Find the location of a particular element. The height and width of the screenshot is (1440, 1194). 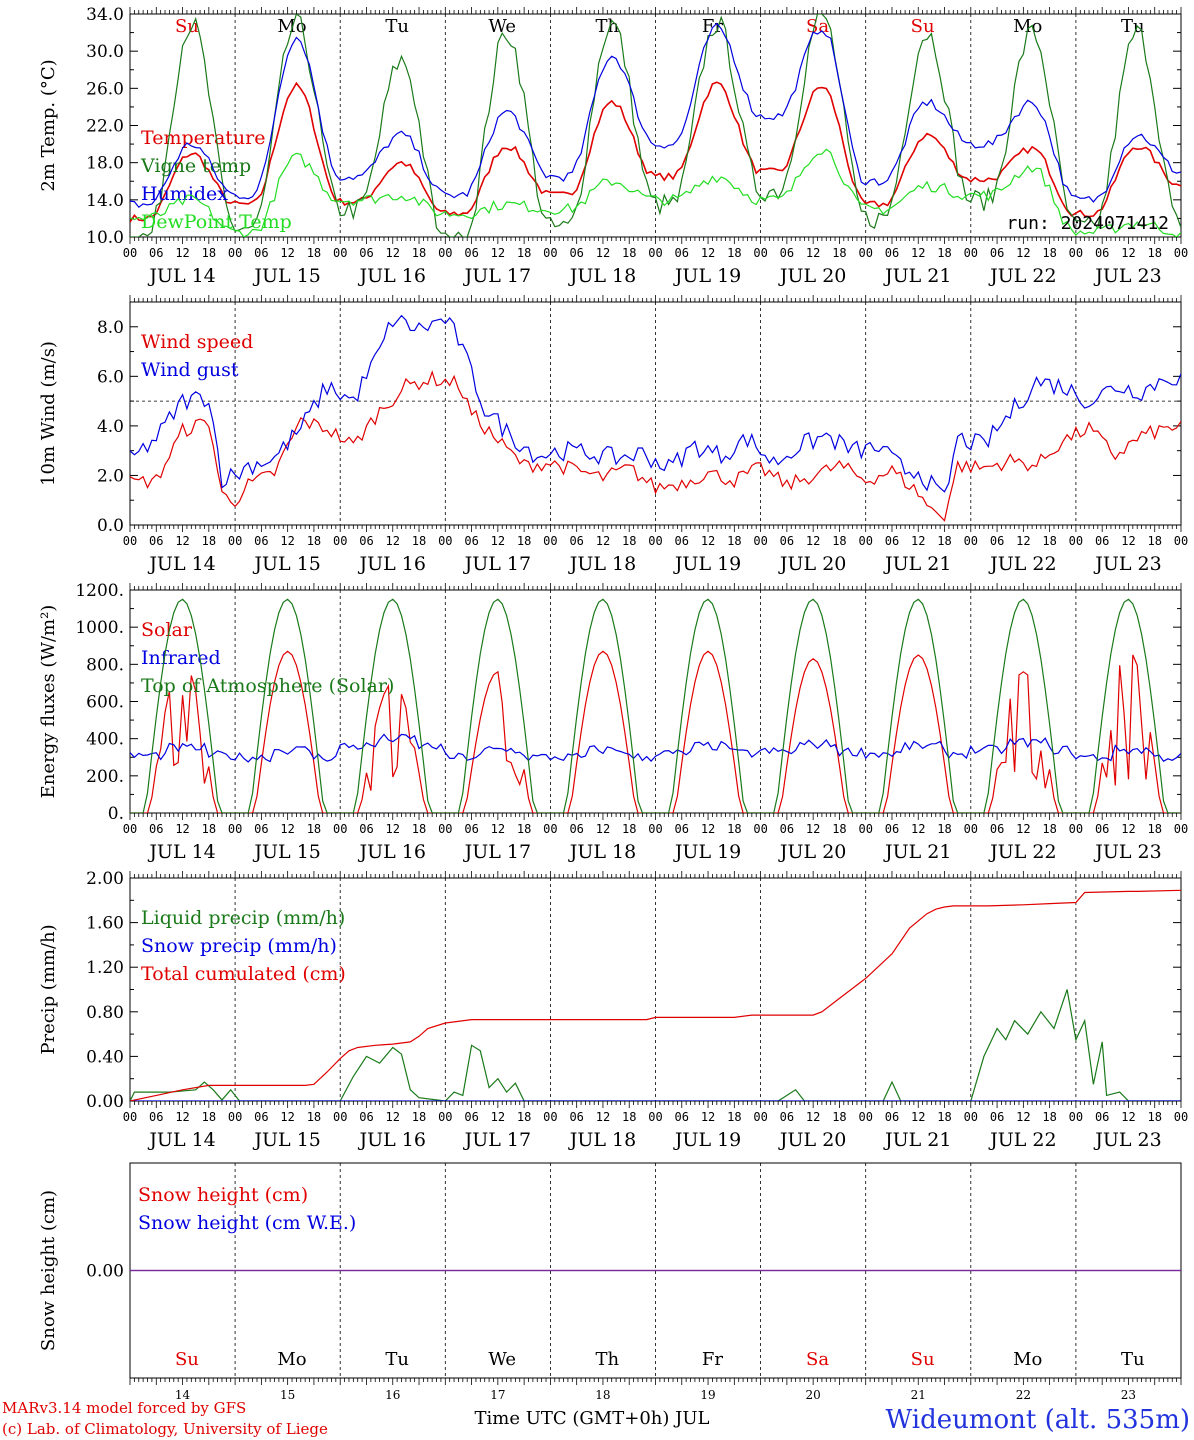

y-tick-label: 22.0 is located at coordinates (105, 127).